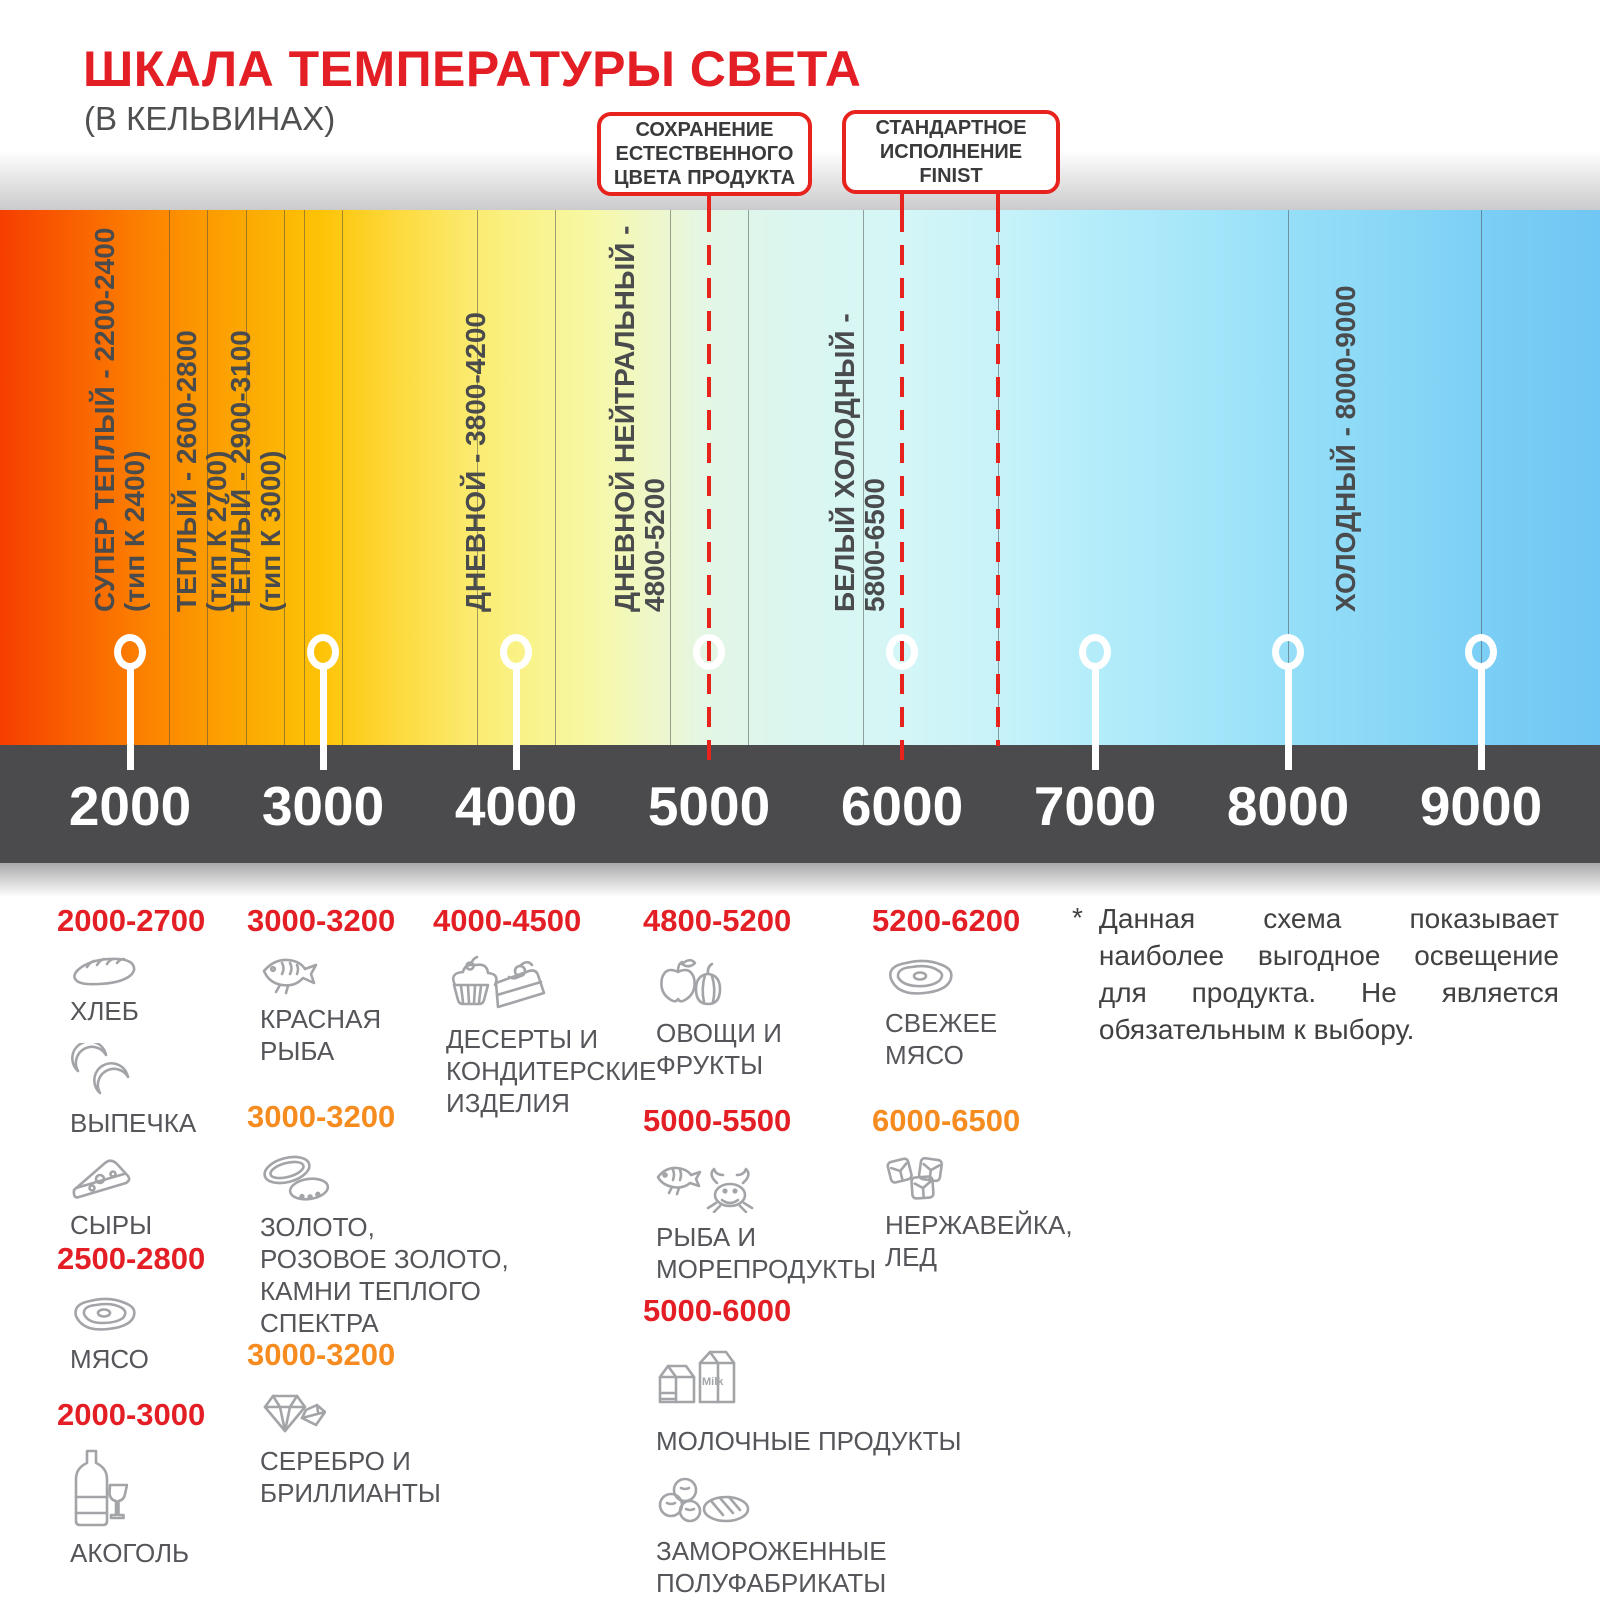 This screenshot has width=1600, height=1600. What do you see at coordinates (802, 1446) in the screenshot?
I see `legend-block: 5000-6000 Milk МОЛОЧНЫЕ ПРОДУКТЫ ЗАМ` at bounding box center [802, 1446].